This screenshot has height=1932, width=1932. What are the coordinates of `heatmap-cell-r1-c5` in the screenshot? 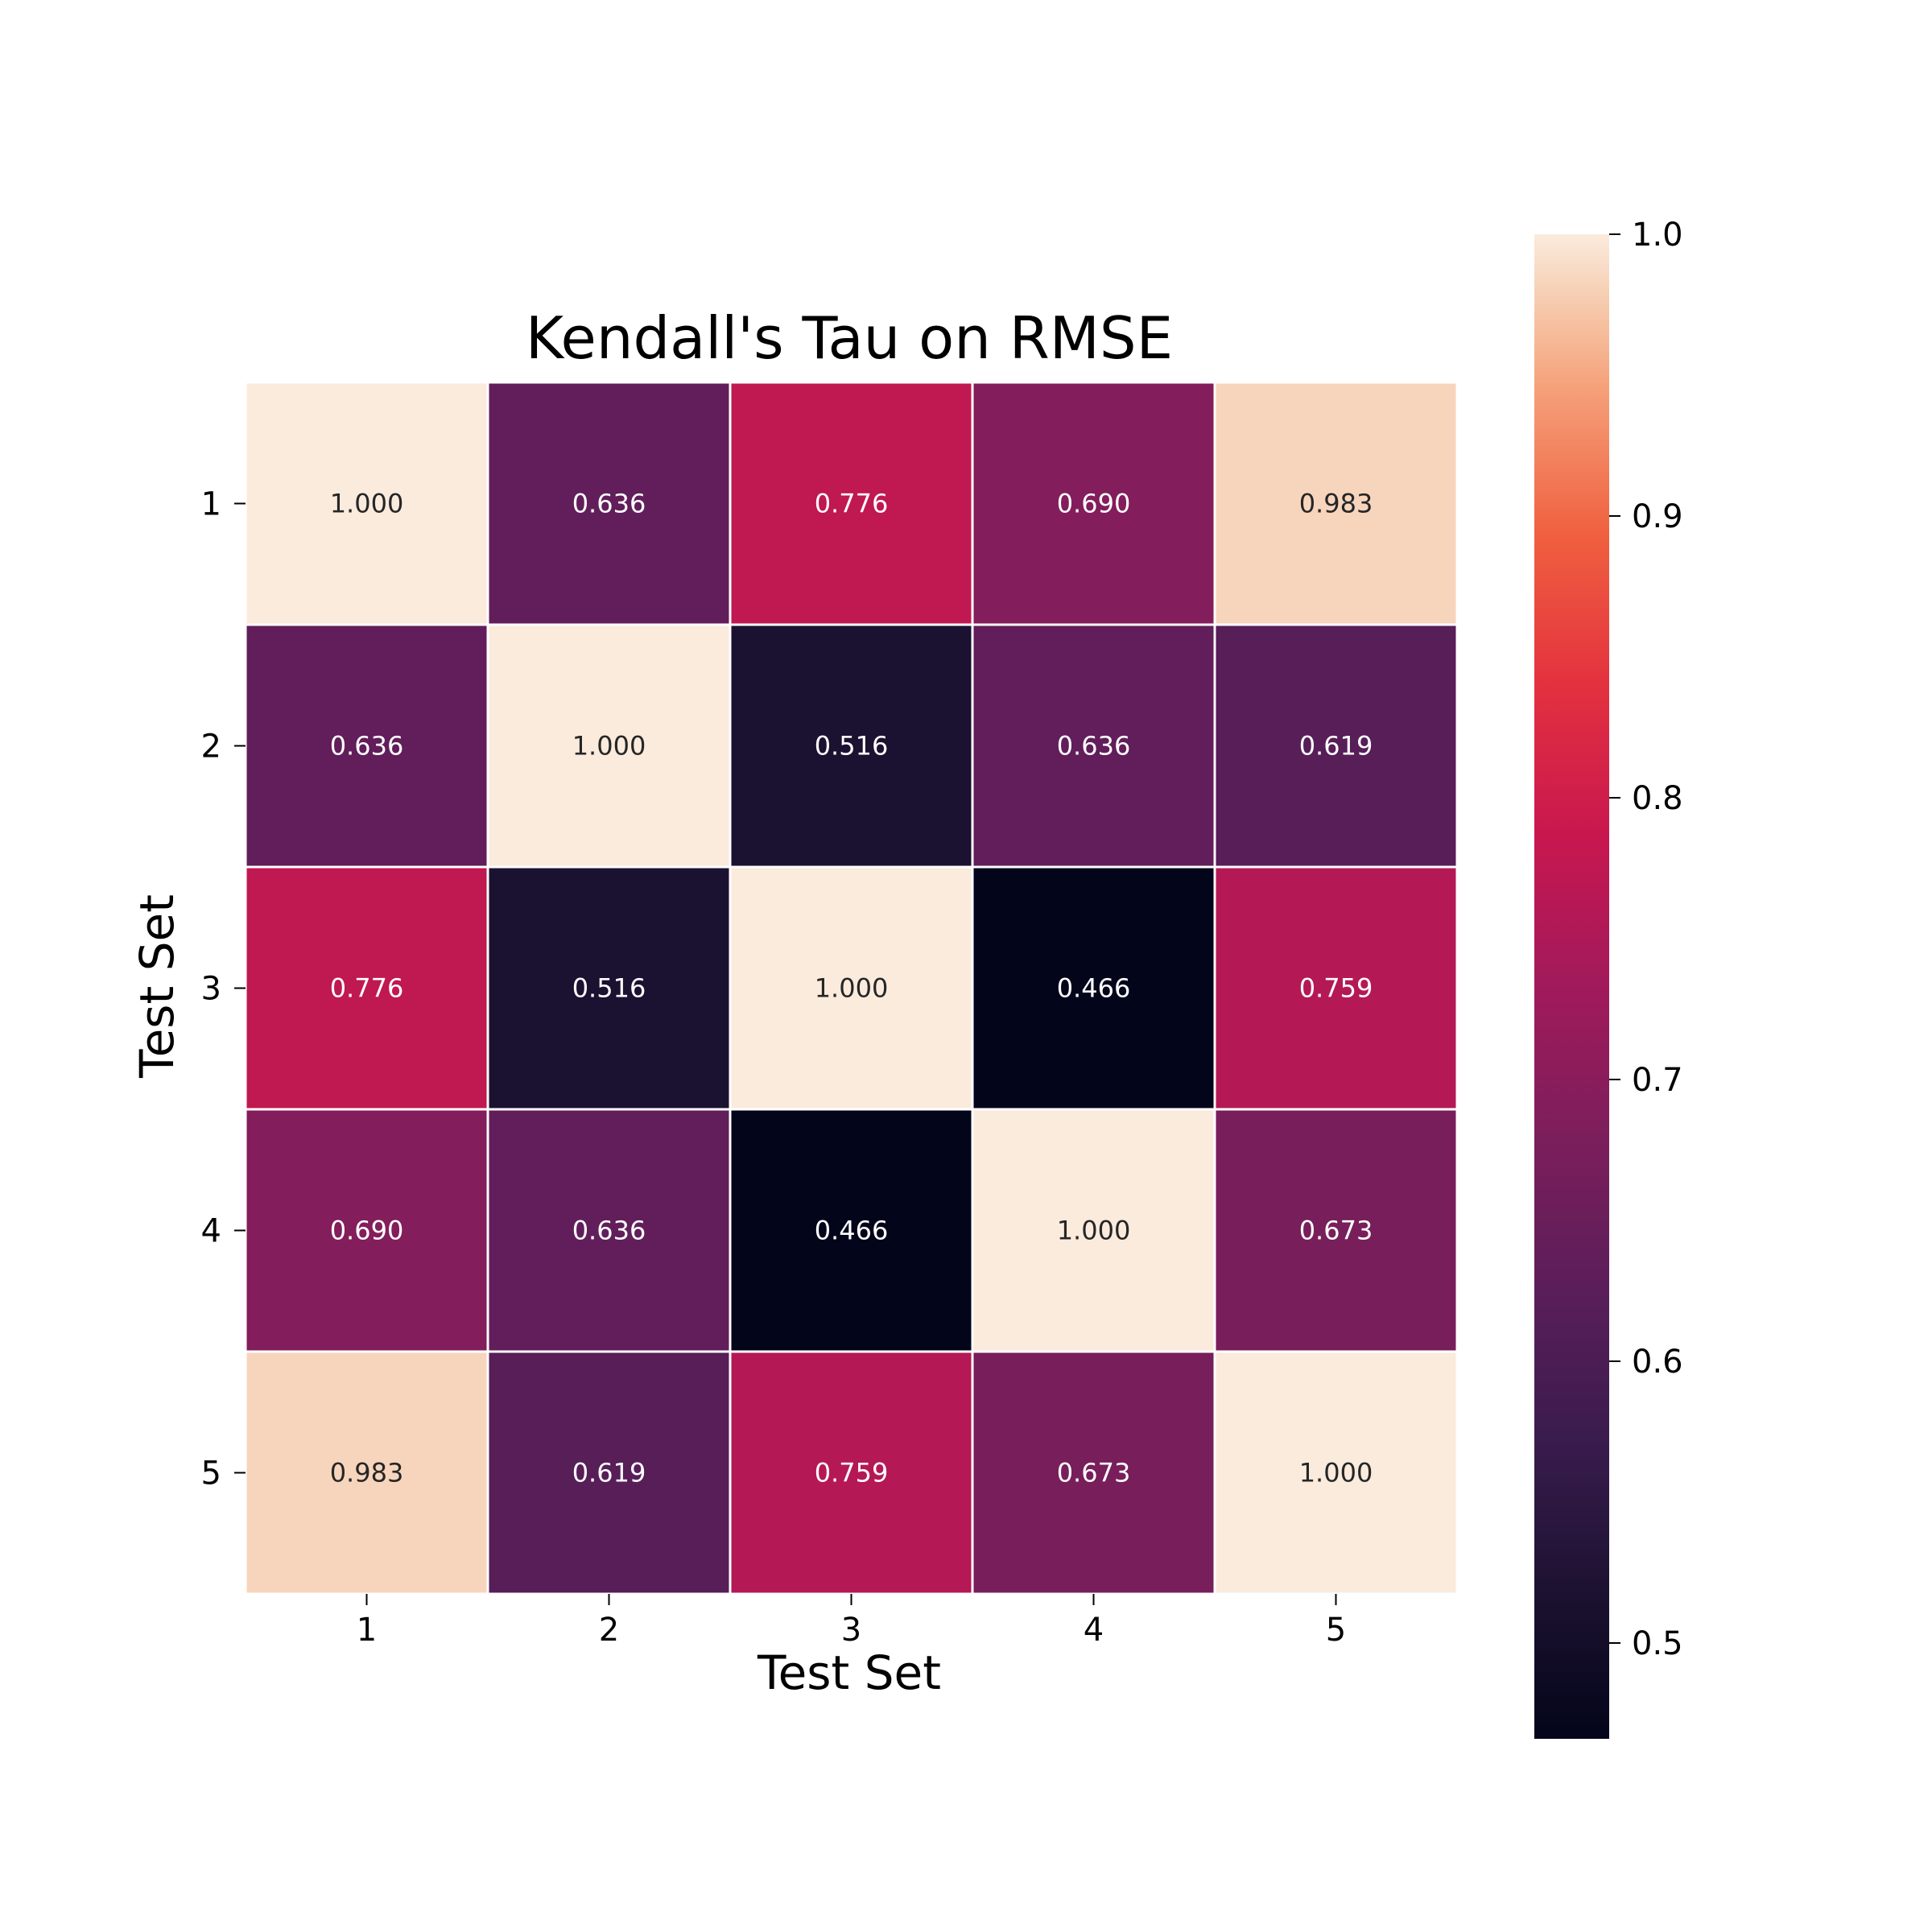 It's located at (1336, 504).